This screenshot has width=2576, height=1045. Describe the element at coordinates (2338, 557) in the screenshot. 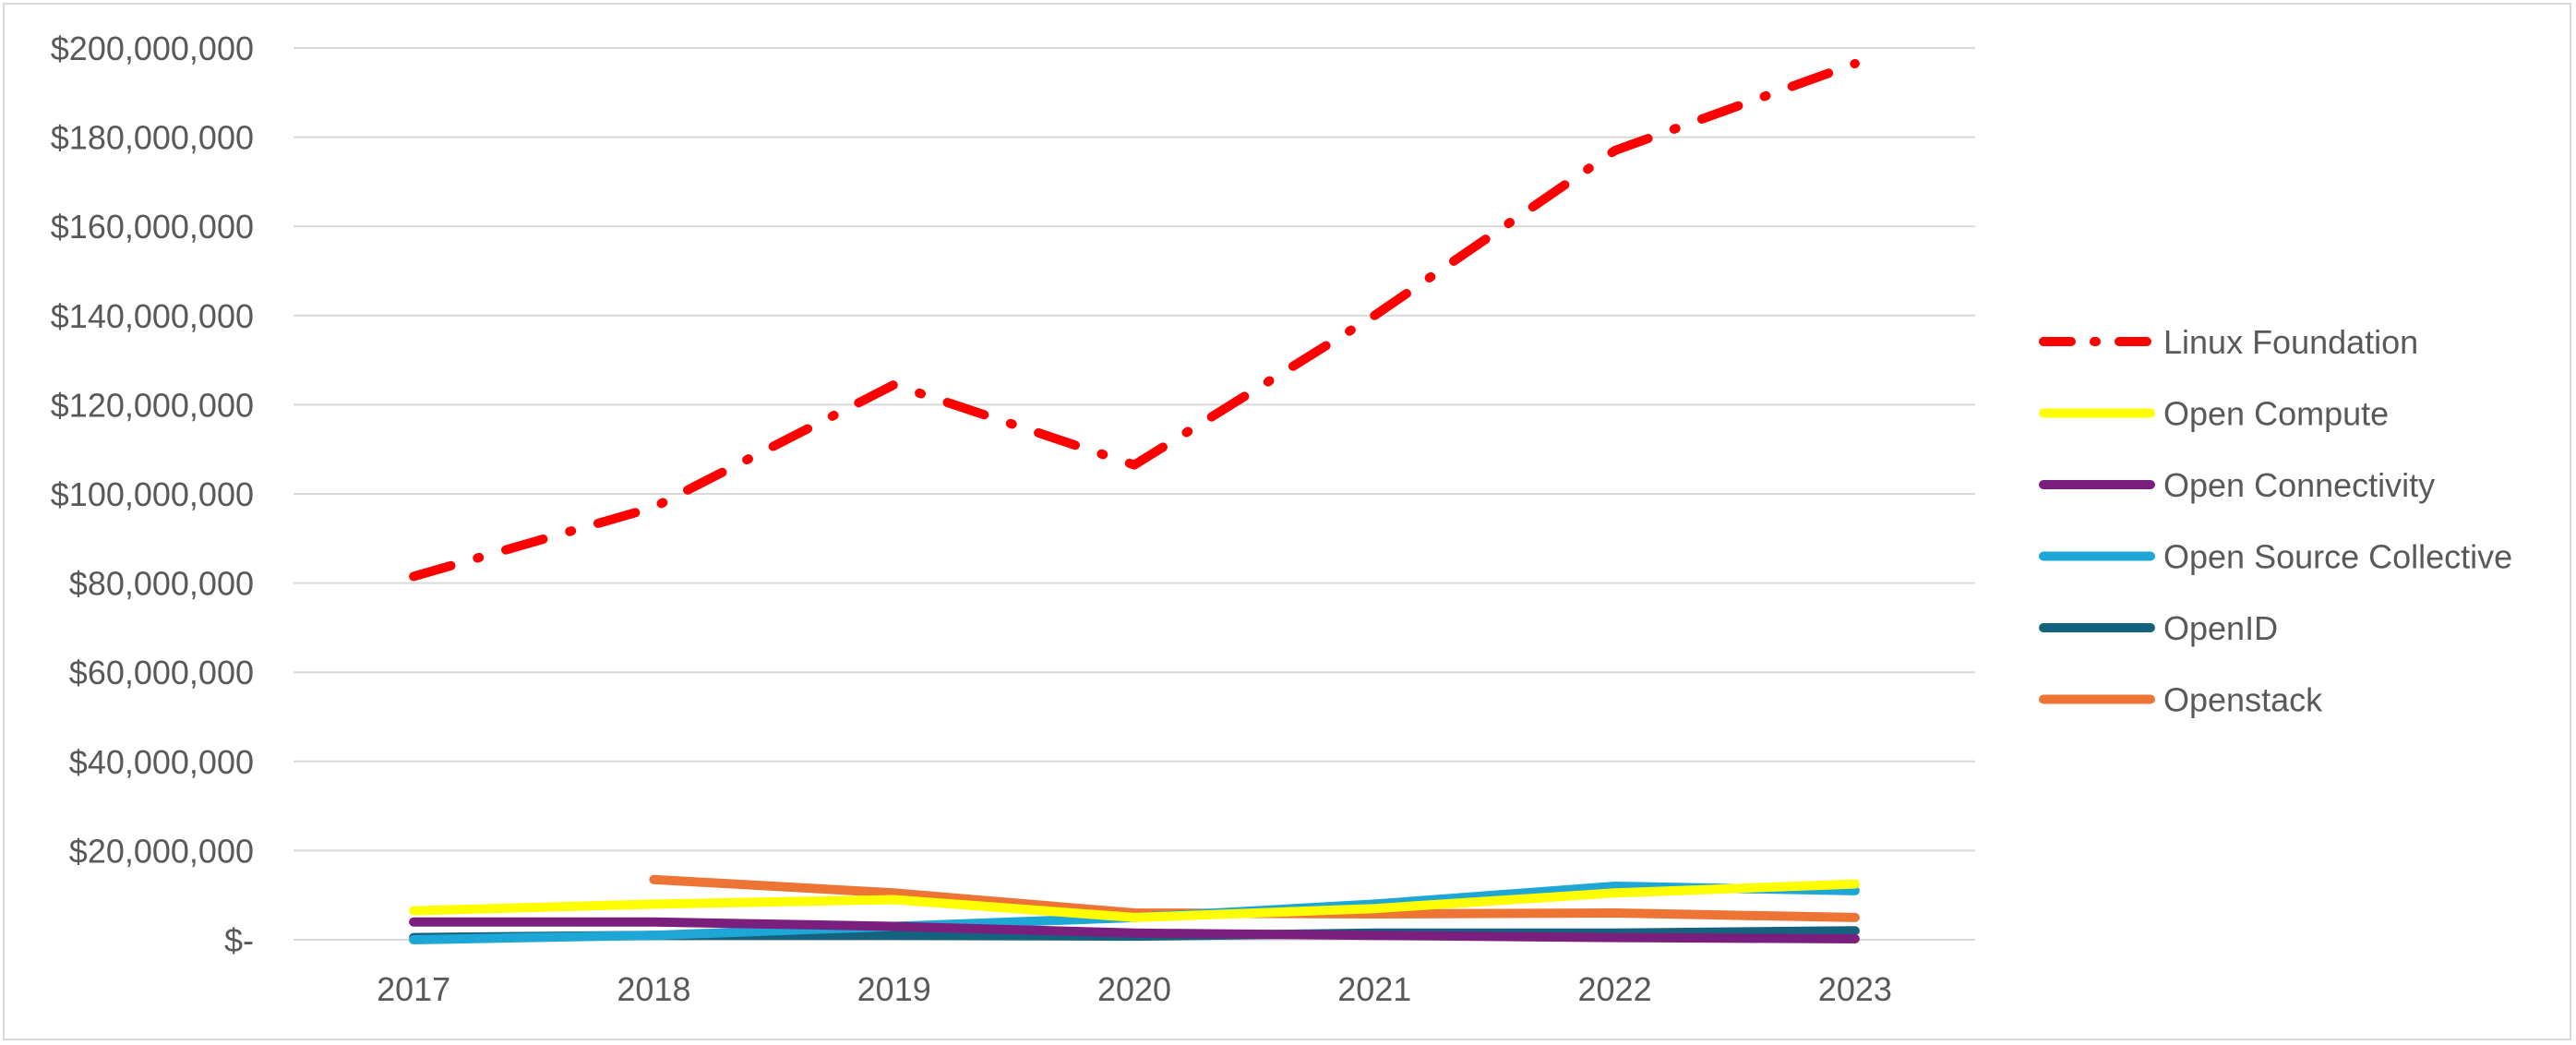

I see `legend-label: Open Source Collective` at that location.